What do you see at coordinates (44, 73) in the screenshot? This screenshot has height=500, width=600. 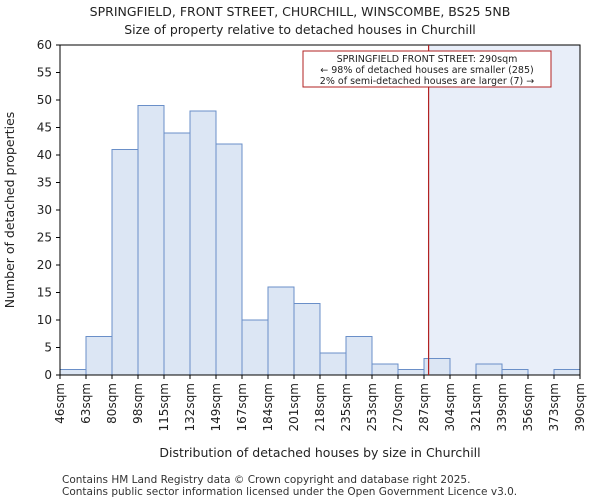 I see `y-tick-label: 55` at bounding box center [44, 73].